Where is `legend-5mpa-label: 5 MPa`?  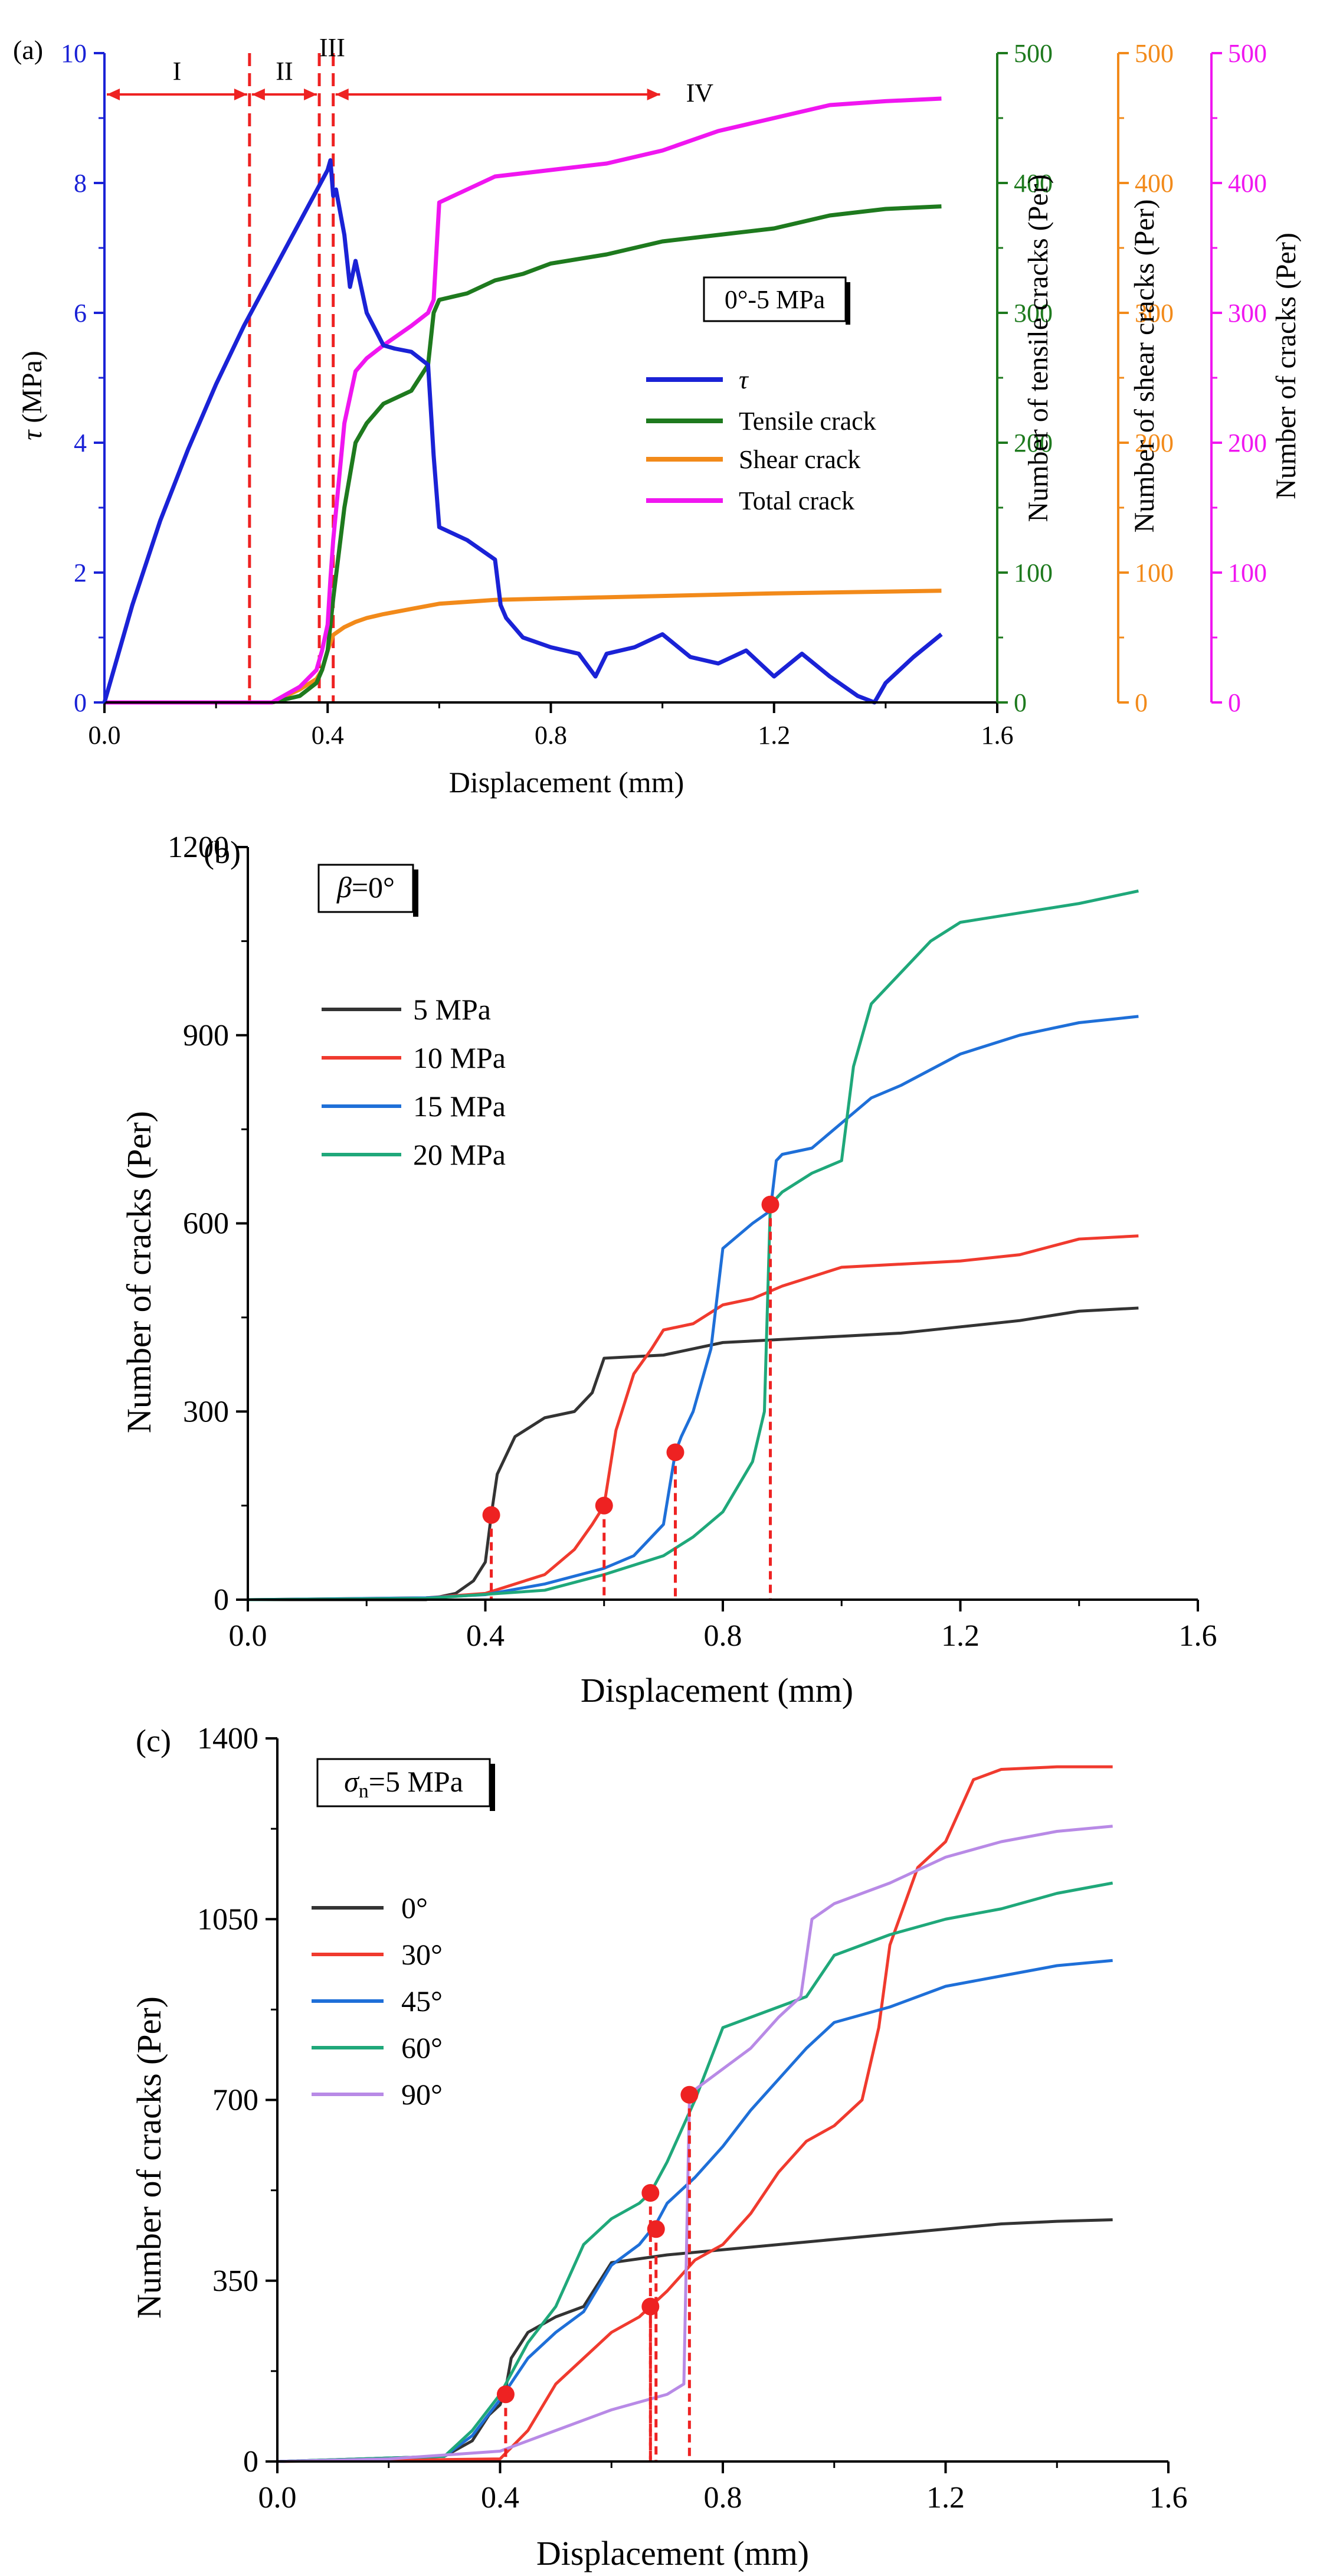
legend-5mpa-label: 5 MPa is located at coordinates (452, 1009).